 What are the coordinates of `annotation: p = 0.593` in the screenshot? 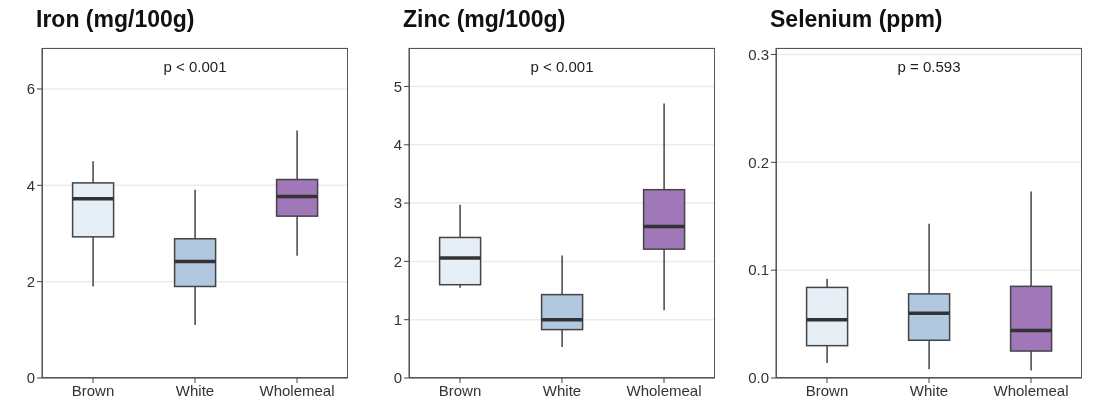 It's located at (929, 66).